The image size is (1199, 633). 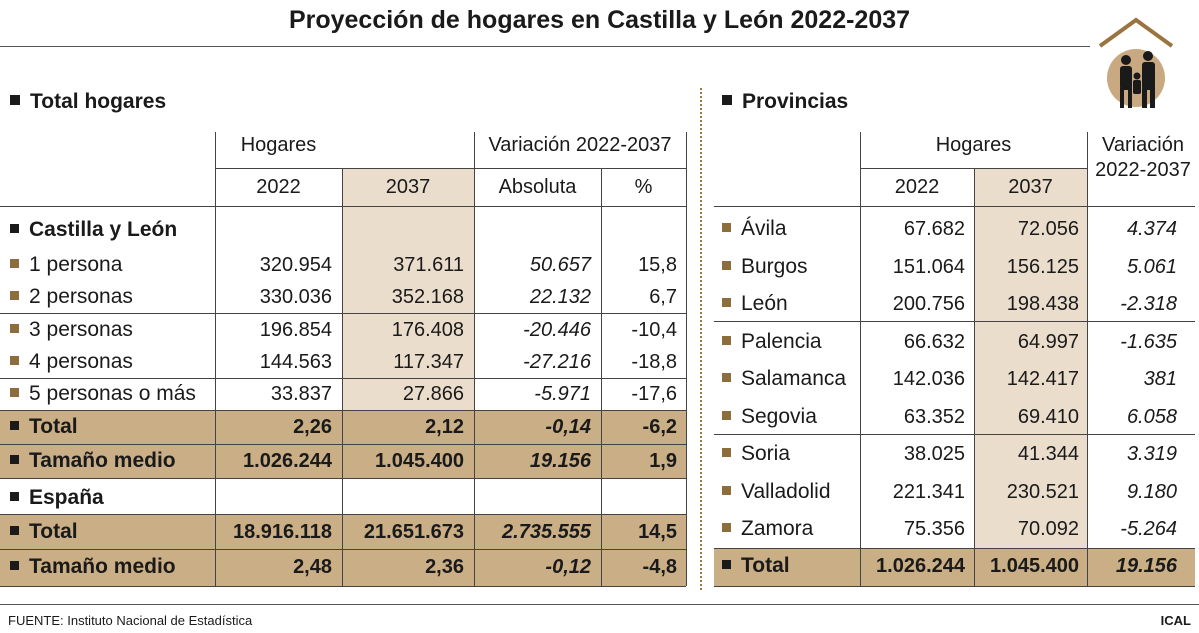 What do you see at coordinates (102, 566) in the screenshot?
I see `row-label-text: Tamaño medio` at bounding box center [102, 566].